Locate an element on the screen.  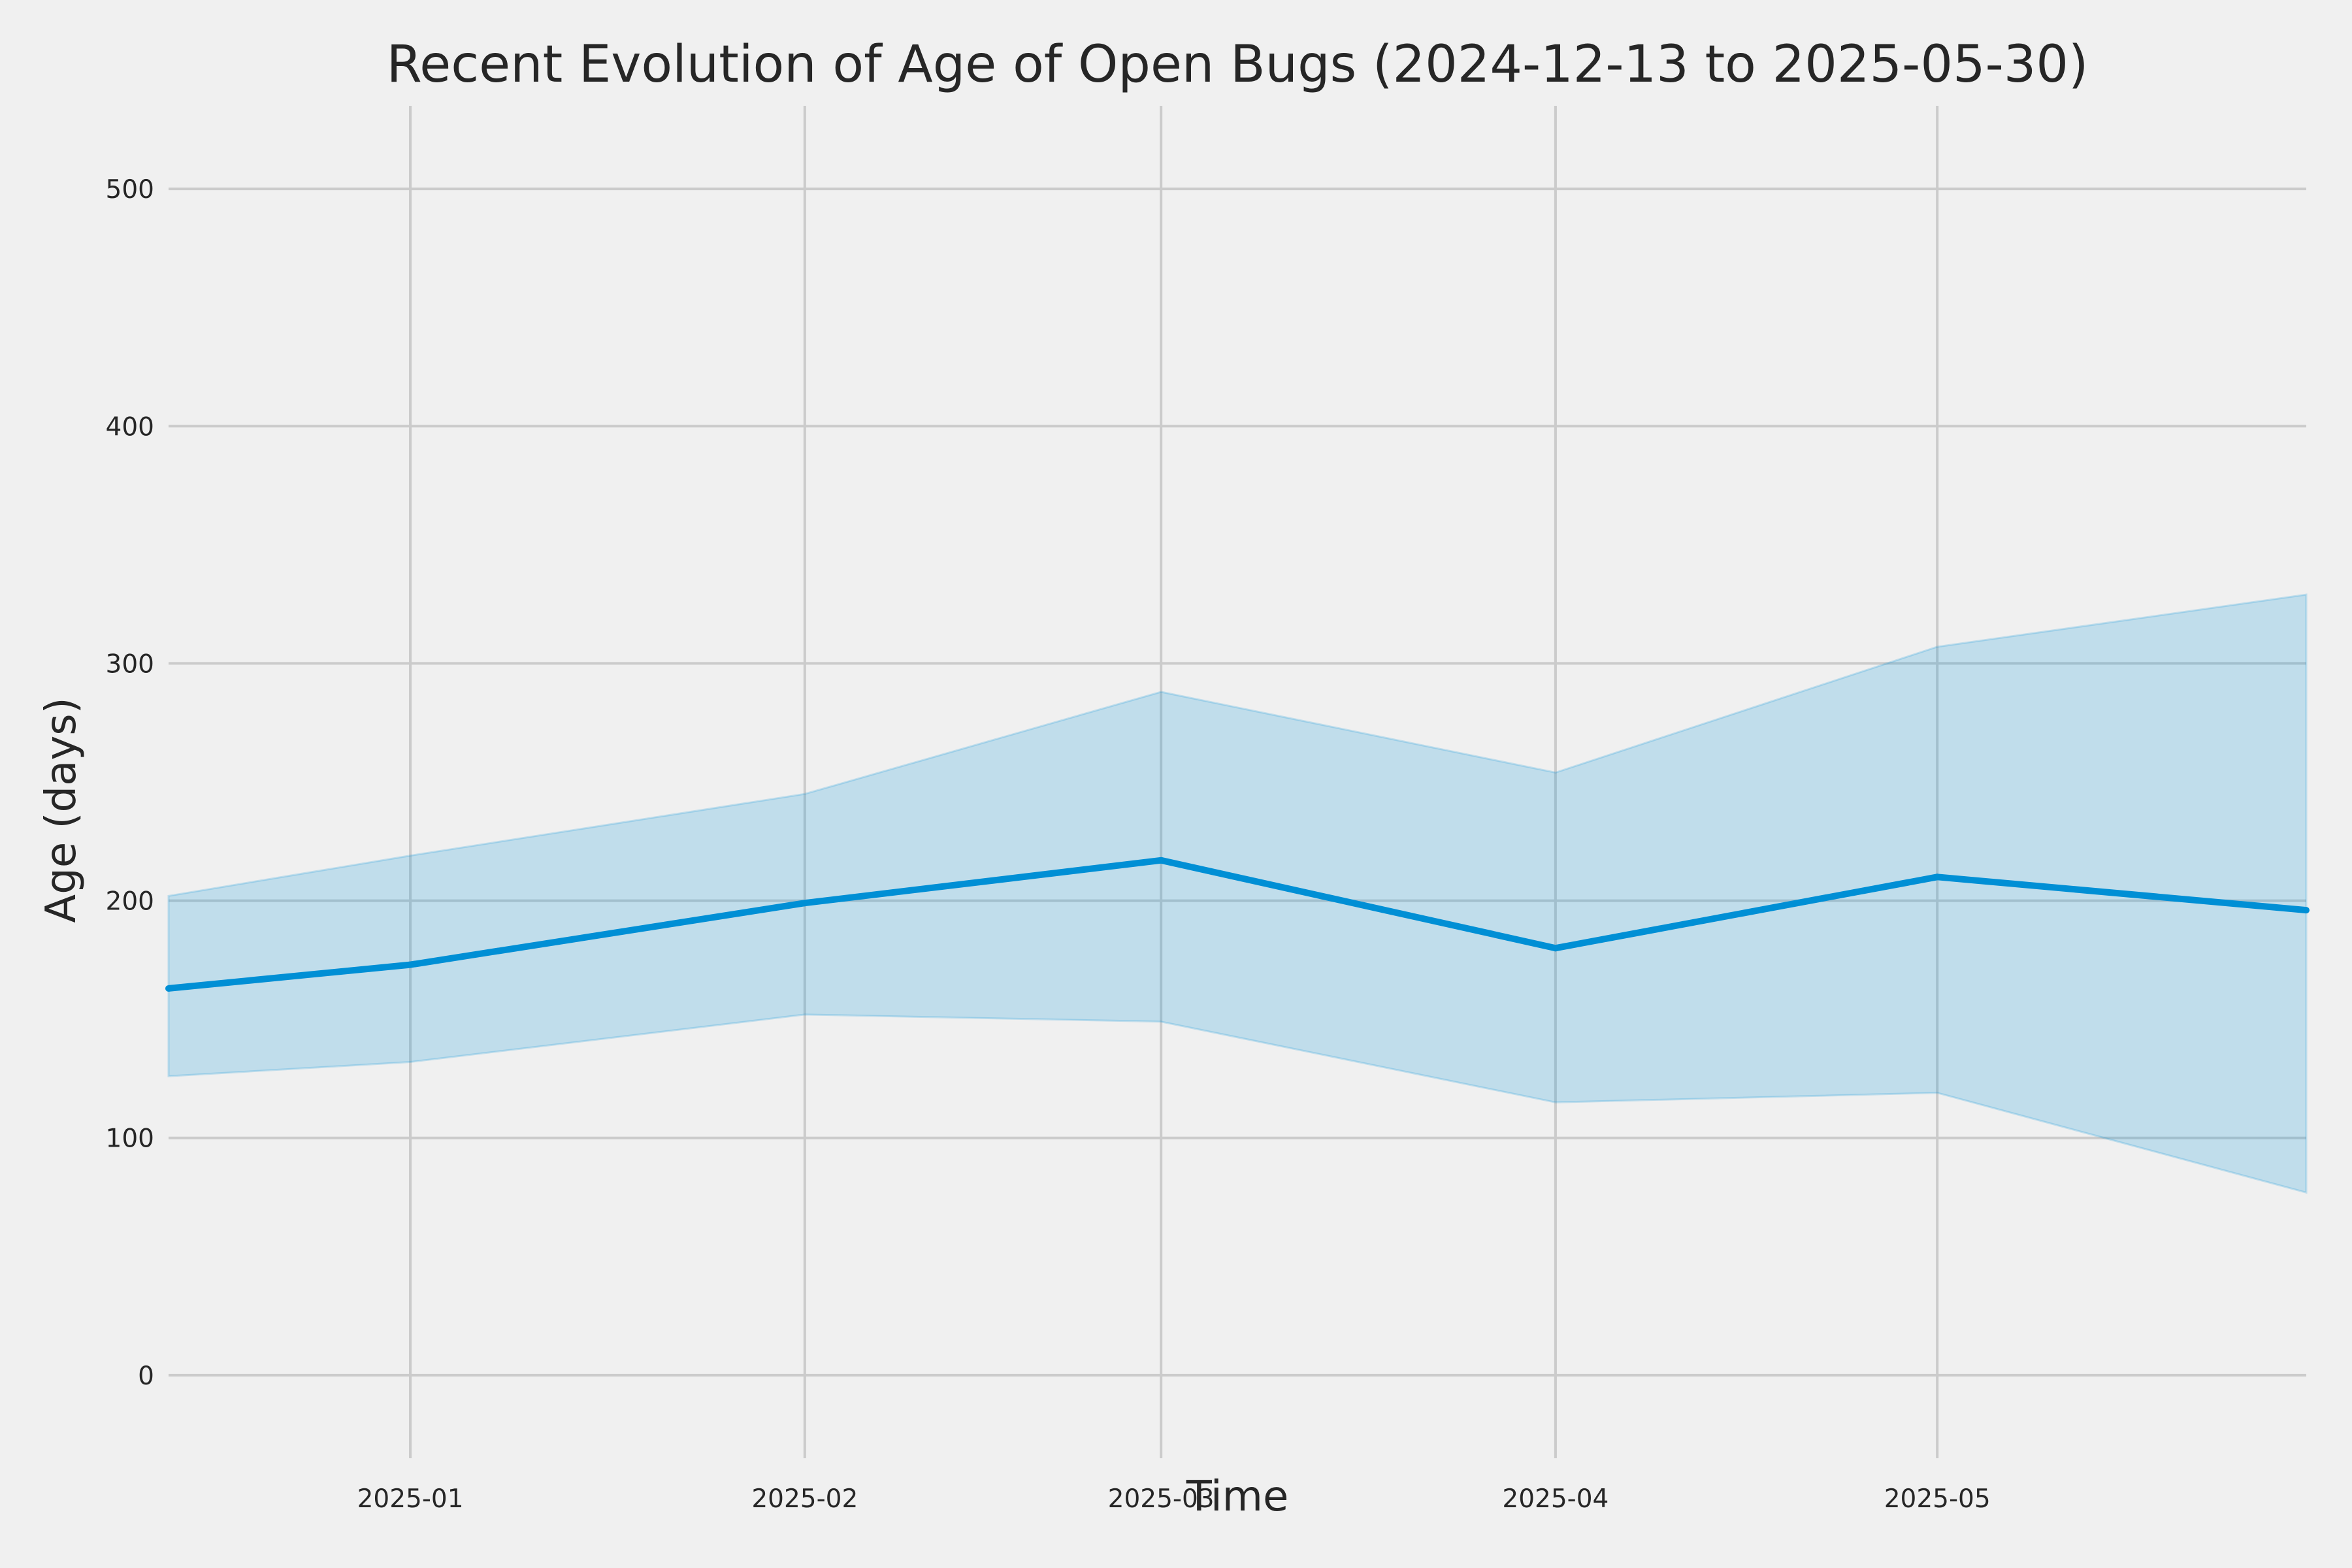
x-tick-label: 2025-02 is located at coordinates (804, 1499).